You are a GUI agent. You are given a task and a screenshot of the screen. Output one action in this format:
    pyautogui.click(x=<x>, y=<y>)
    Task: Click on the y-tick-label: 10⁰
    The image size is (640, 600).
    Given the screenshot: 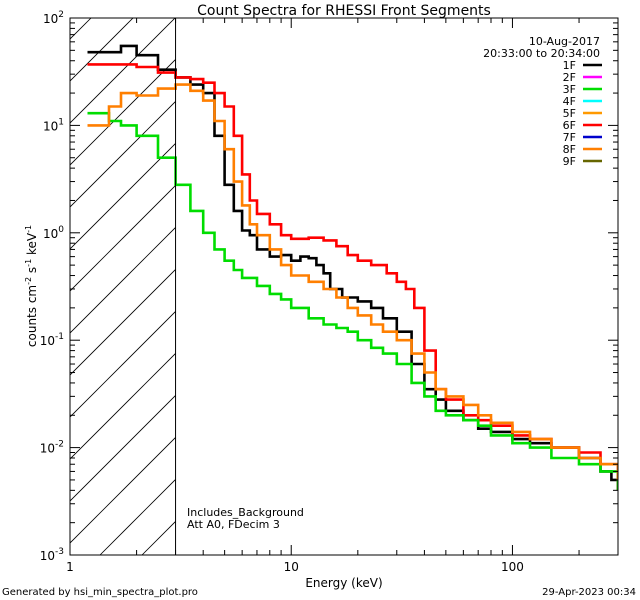 What is the action you would take?
    pyautogui.click(x=53, y=233)
    